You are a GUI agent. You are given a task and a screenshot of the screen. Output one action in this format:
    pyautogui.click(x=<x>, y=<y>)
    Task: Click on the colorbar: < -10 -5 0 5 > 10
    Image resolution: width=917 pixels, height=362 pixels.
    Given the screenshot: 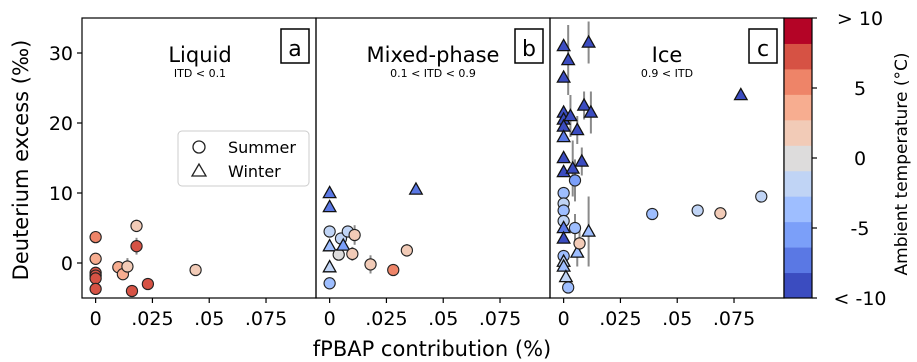 What is the action you would take?
    pyautogui.click(x=835, y=159)
    